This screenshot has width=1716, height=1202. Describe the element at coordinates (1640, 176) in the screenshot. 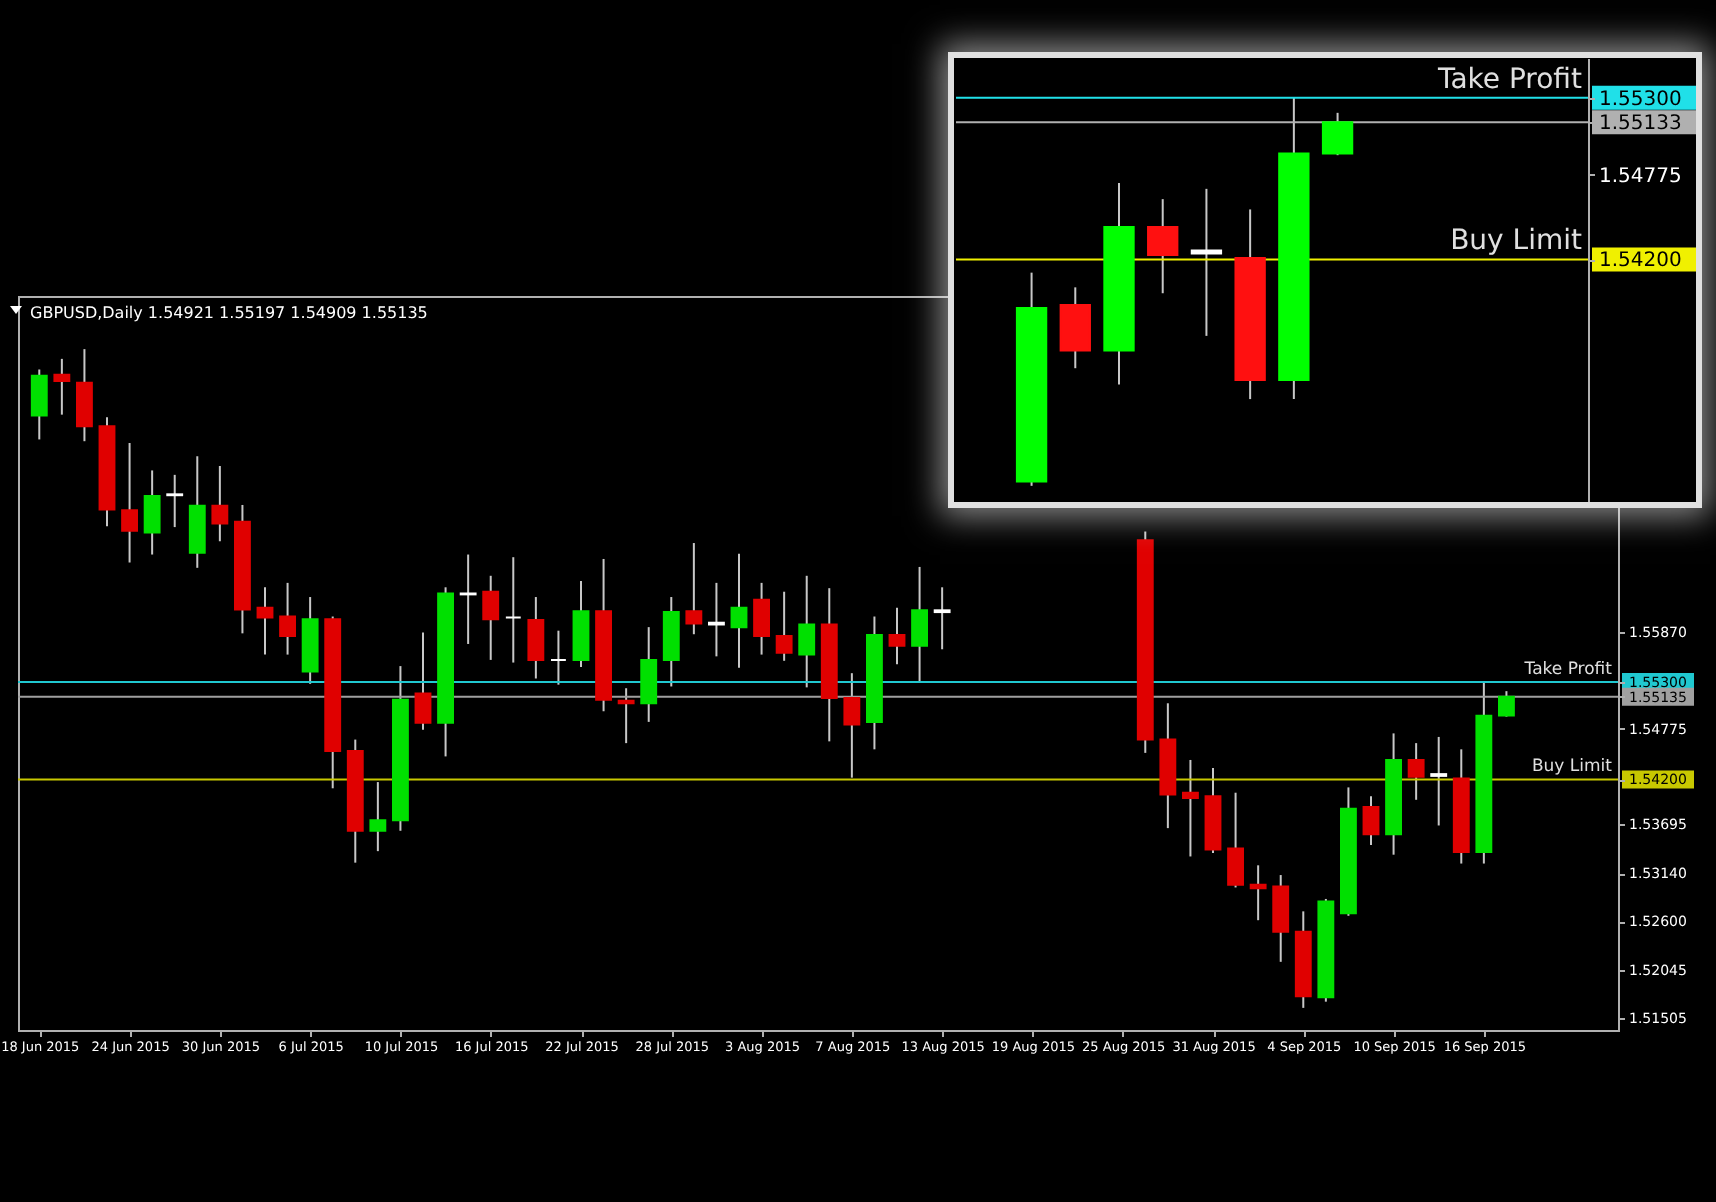

I see `y-tick-label: 1.54775` at that location.